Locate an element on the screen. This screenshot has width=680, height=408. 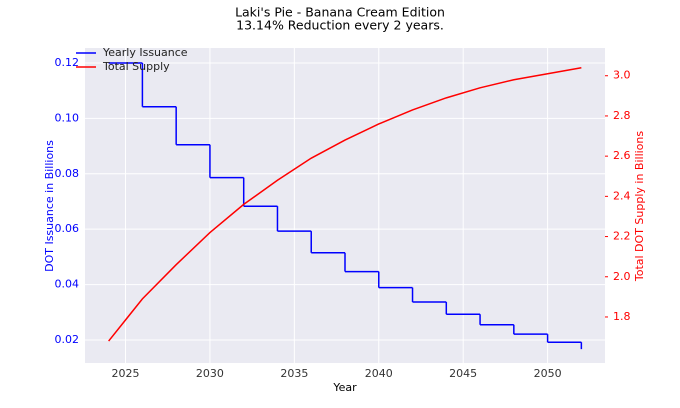
x-tick-label: 2025 is located at coordinates (126, 373).